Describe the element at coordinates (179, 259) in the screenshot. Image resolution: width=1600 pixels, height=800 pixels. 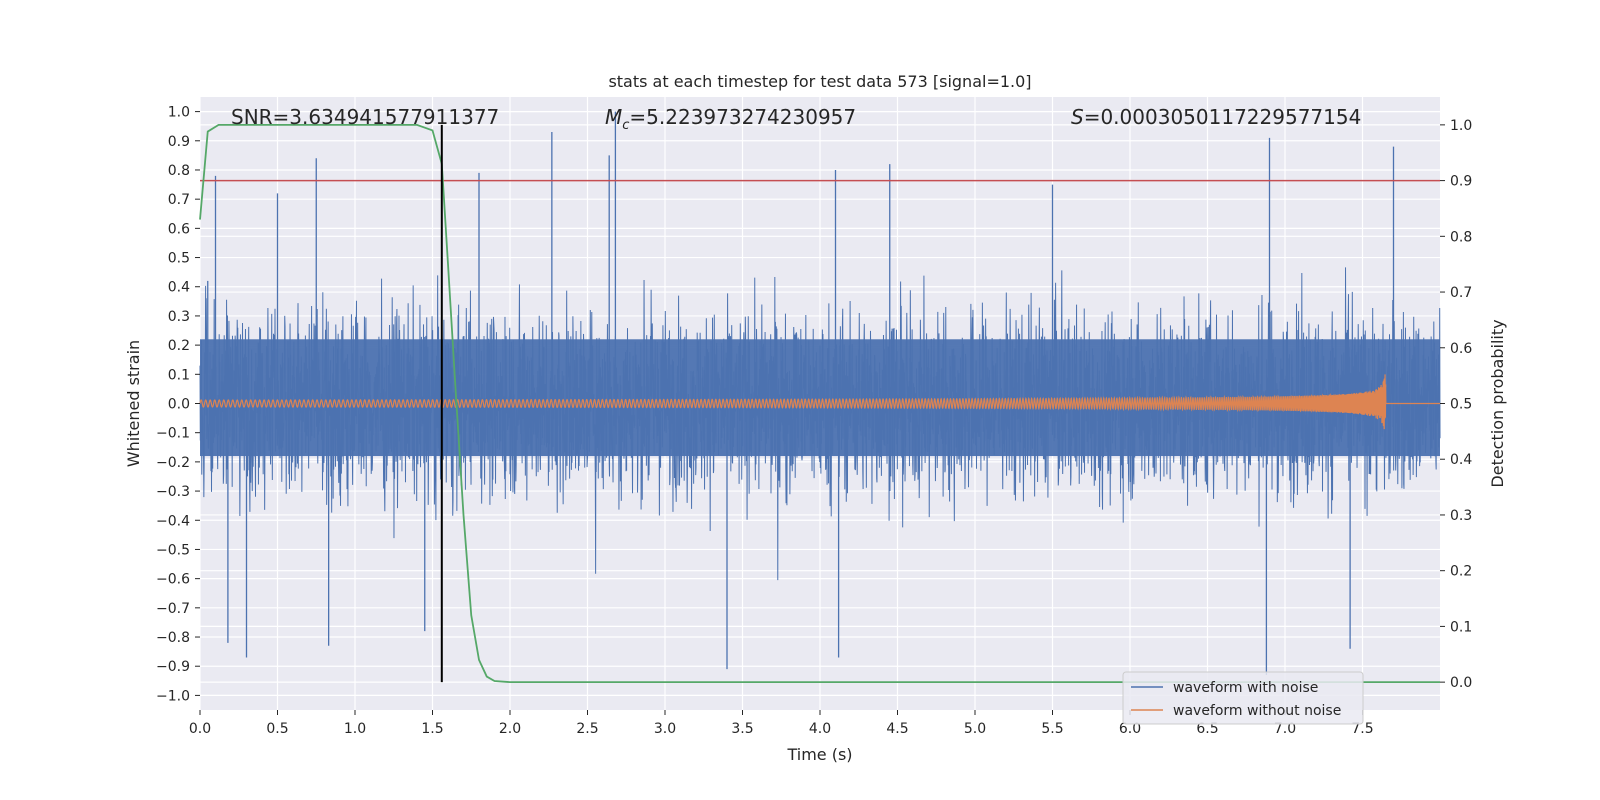
I see `y-tick-label: 0.5` at that location.